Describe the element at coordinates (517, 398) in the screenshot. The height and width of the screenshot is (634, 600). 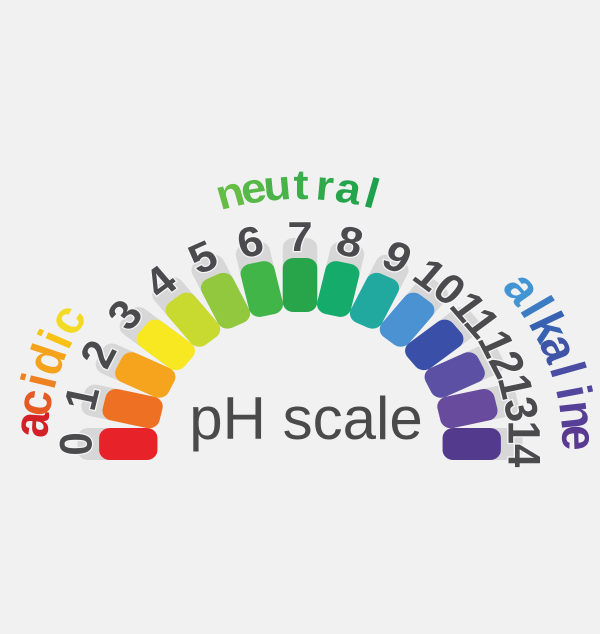
I see `segment-number-13: 13` at that location.